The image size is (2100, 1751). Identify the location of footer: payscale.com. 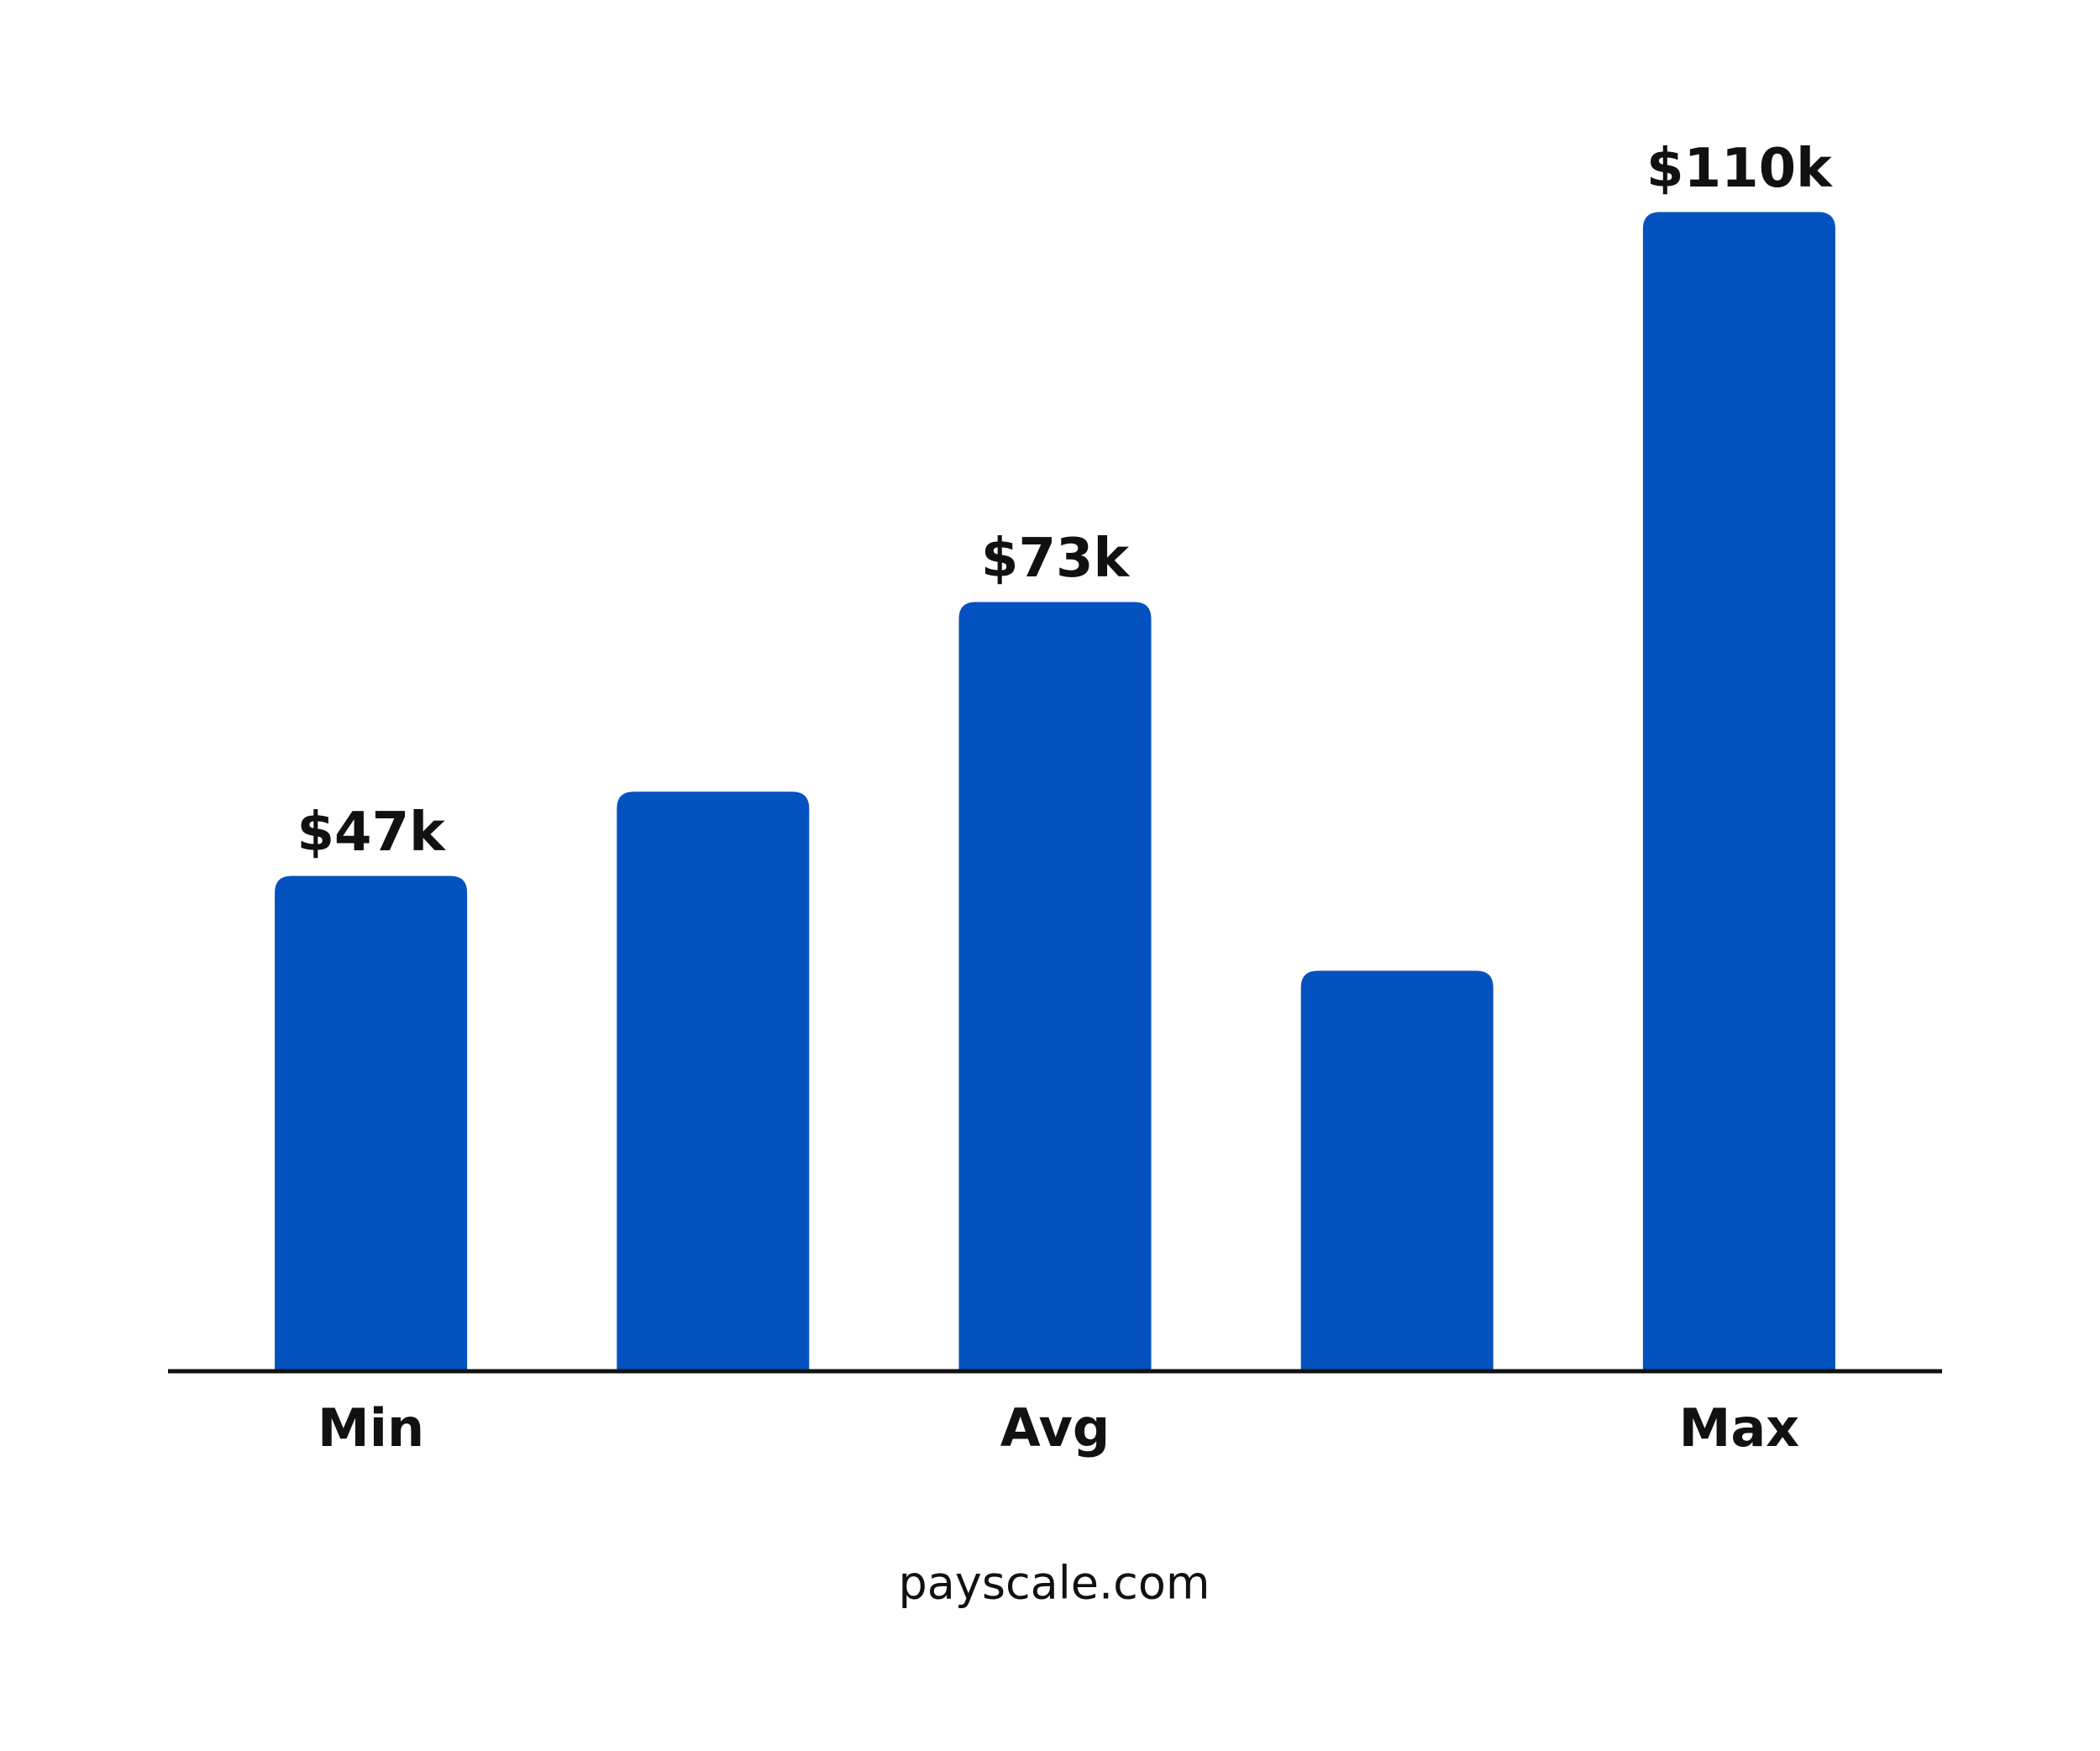
(1054, 1583).